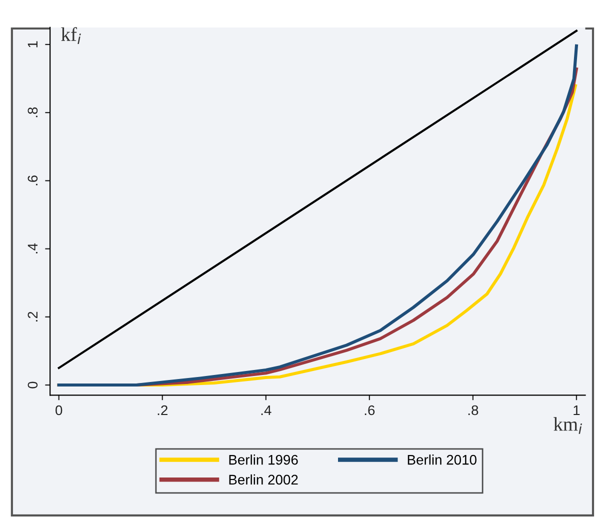  What do you see at coordinates (163, 410) in the screenshot?
I see `x-tick-label: .2` at bounding box center [163, 410].